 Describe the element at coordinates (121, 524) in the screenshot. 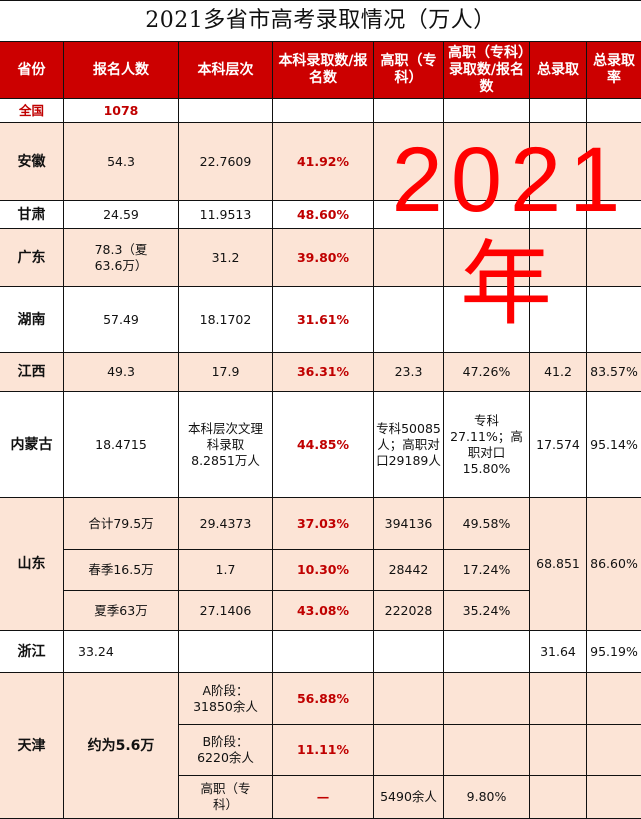

I see `applicants-cell: 合计79.5万` at that location.